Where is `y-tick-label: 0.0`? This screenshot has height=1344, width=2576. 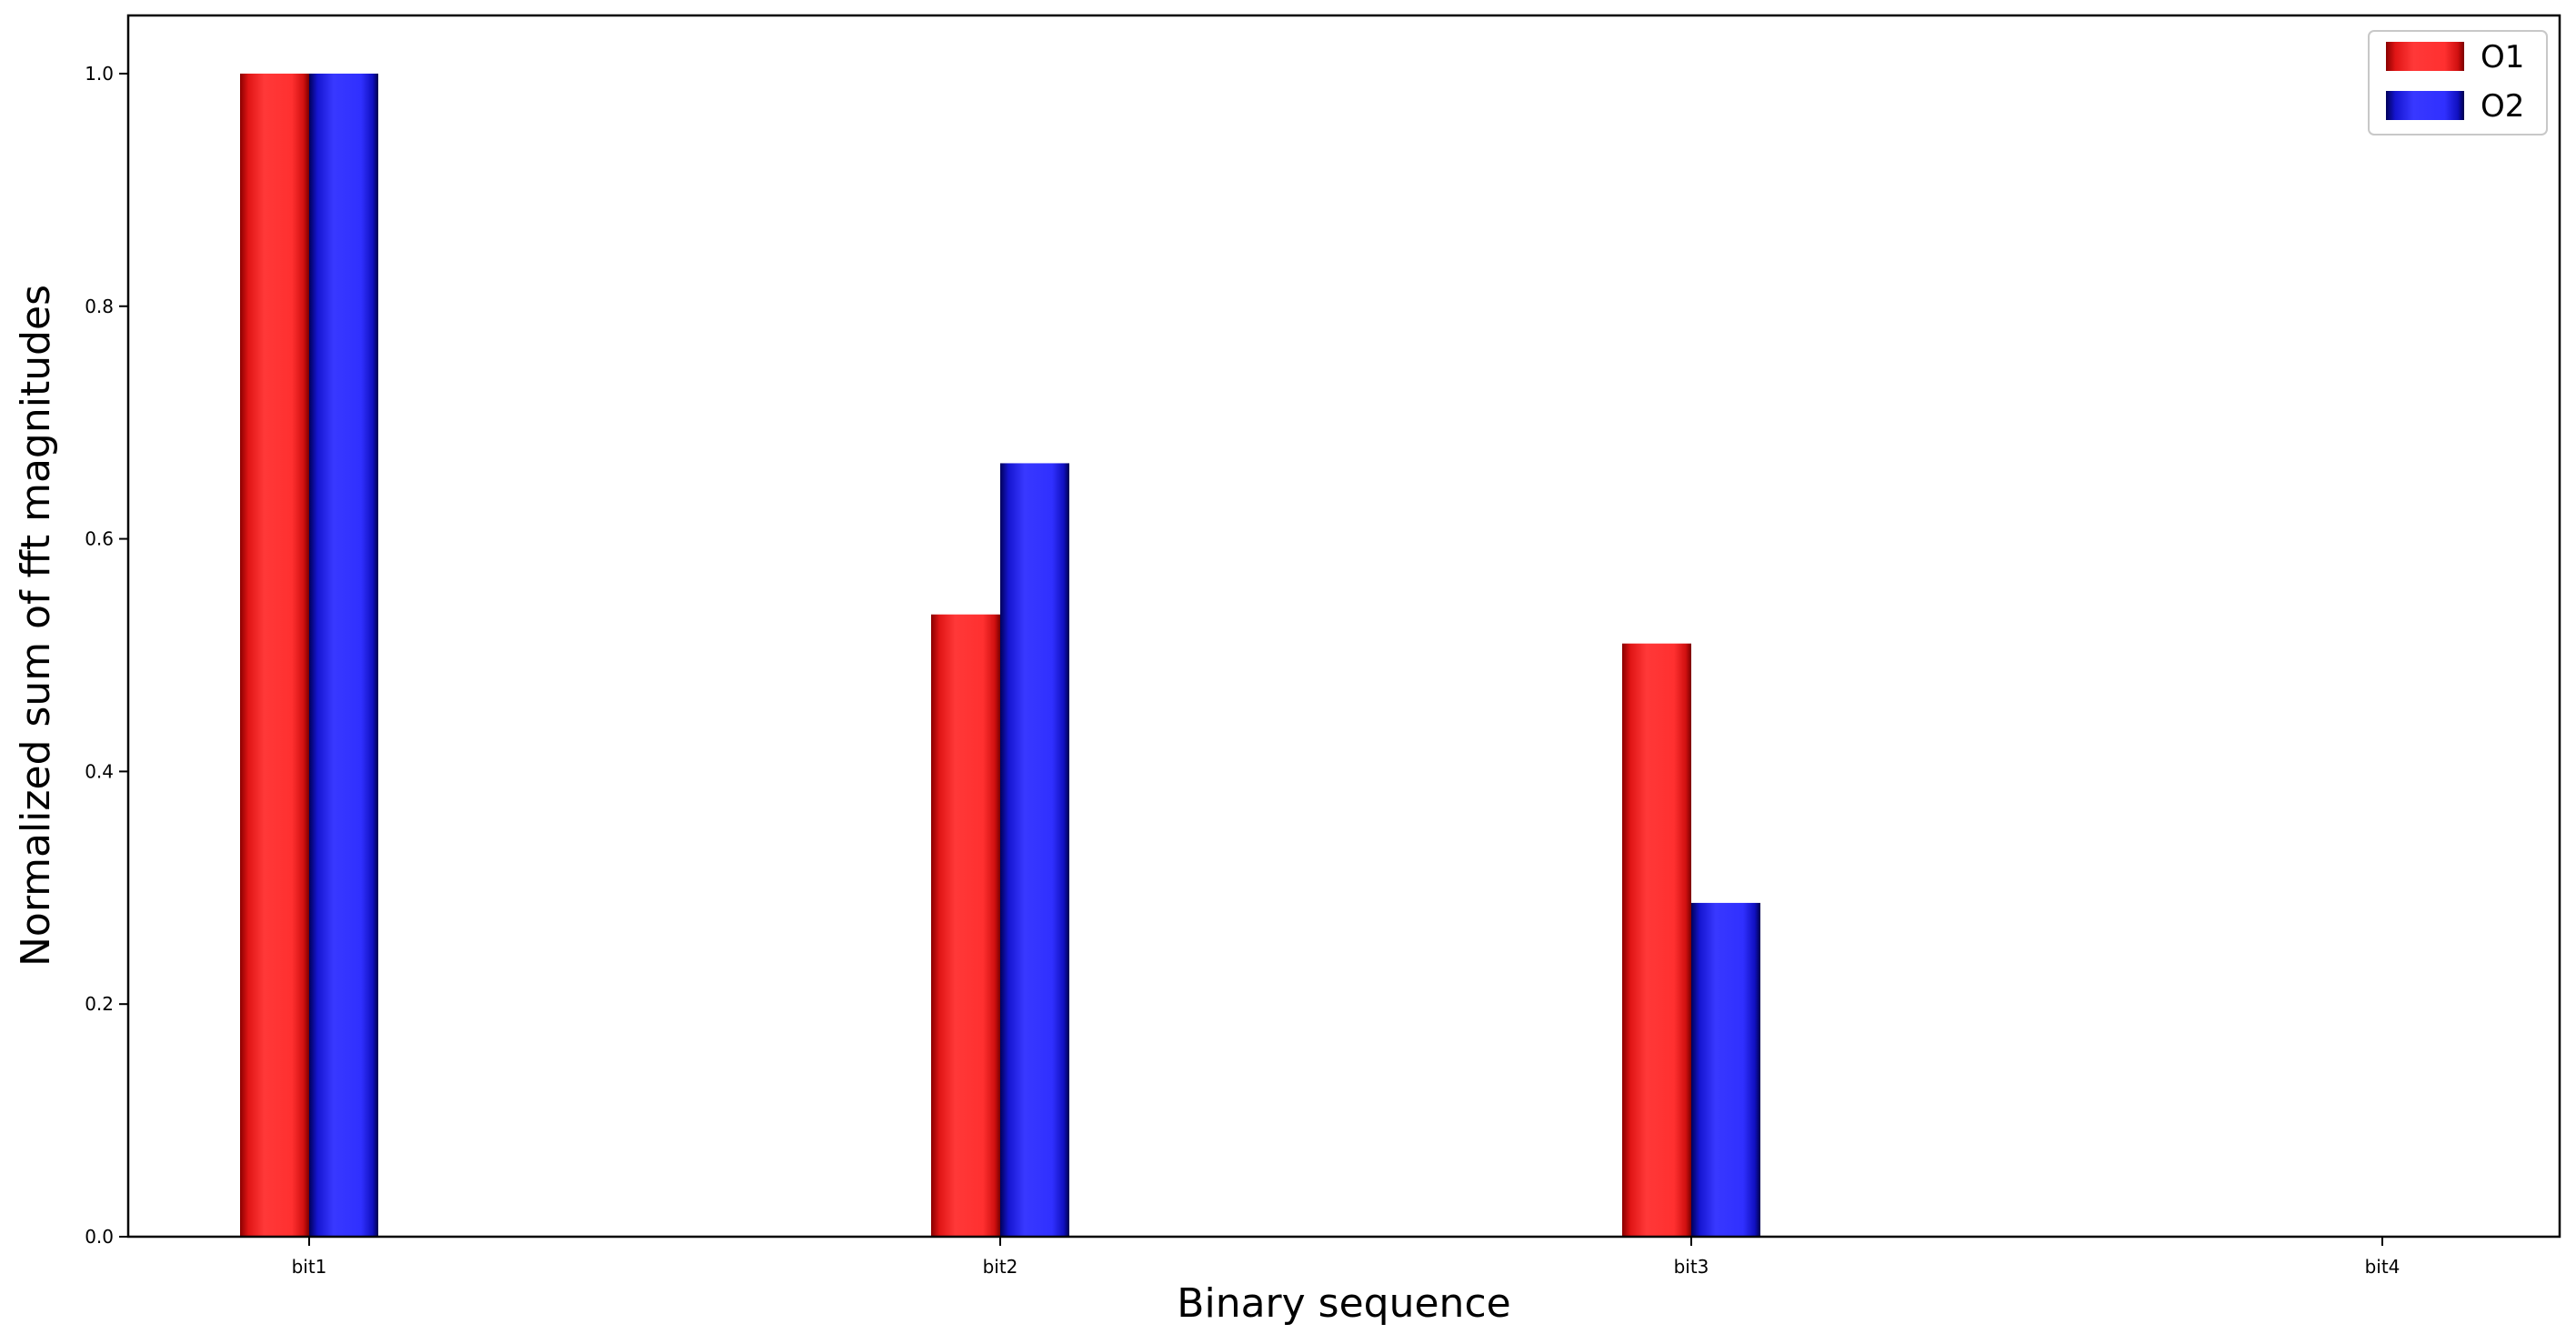 y-tick-label: 0.0 is located at coordinates (99, 1237).